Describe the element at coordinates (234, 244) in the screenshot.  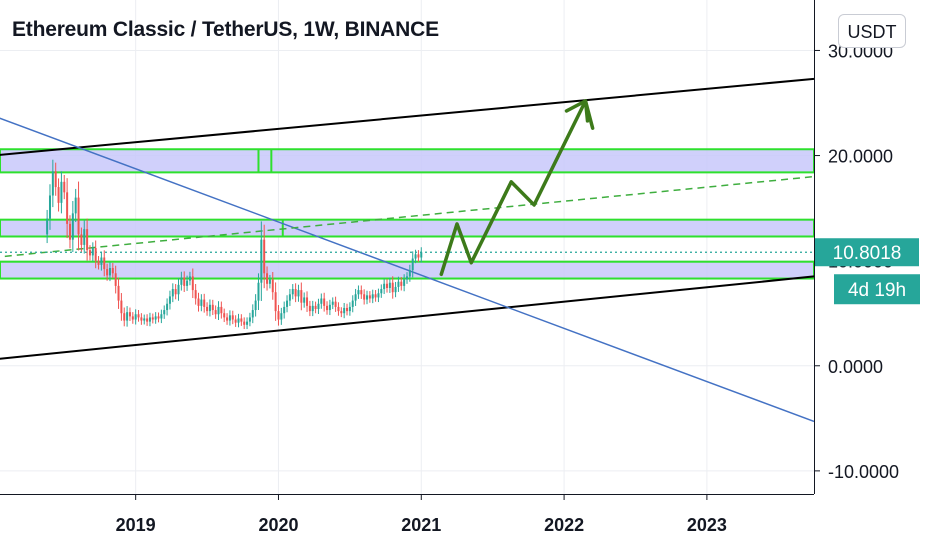
I see `candlestick-series` at that location.